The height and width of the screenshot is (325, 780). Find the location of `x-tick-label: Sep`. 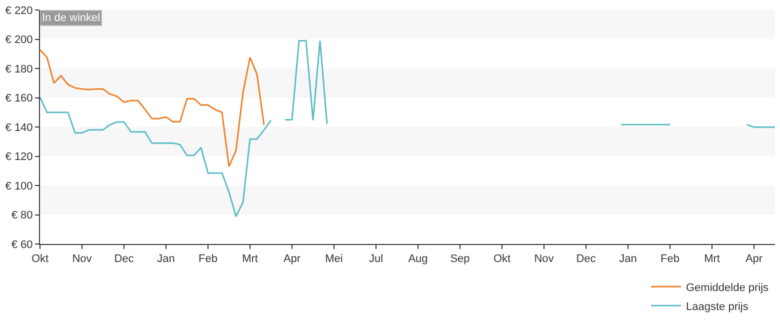

x-tick-label: Sep is located at coordinates (460, 259).